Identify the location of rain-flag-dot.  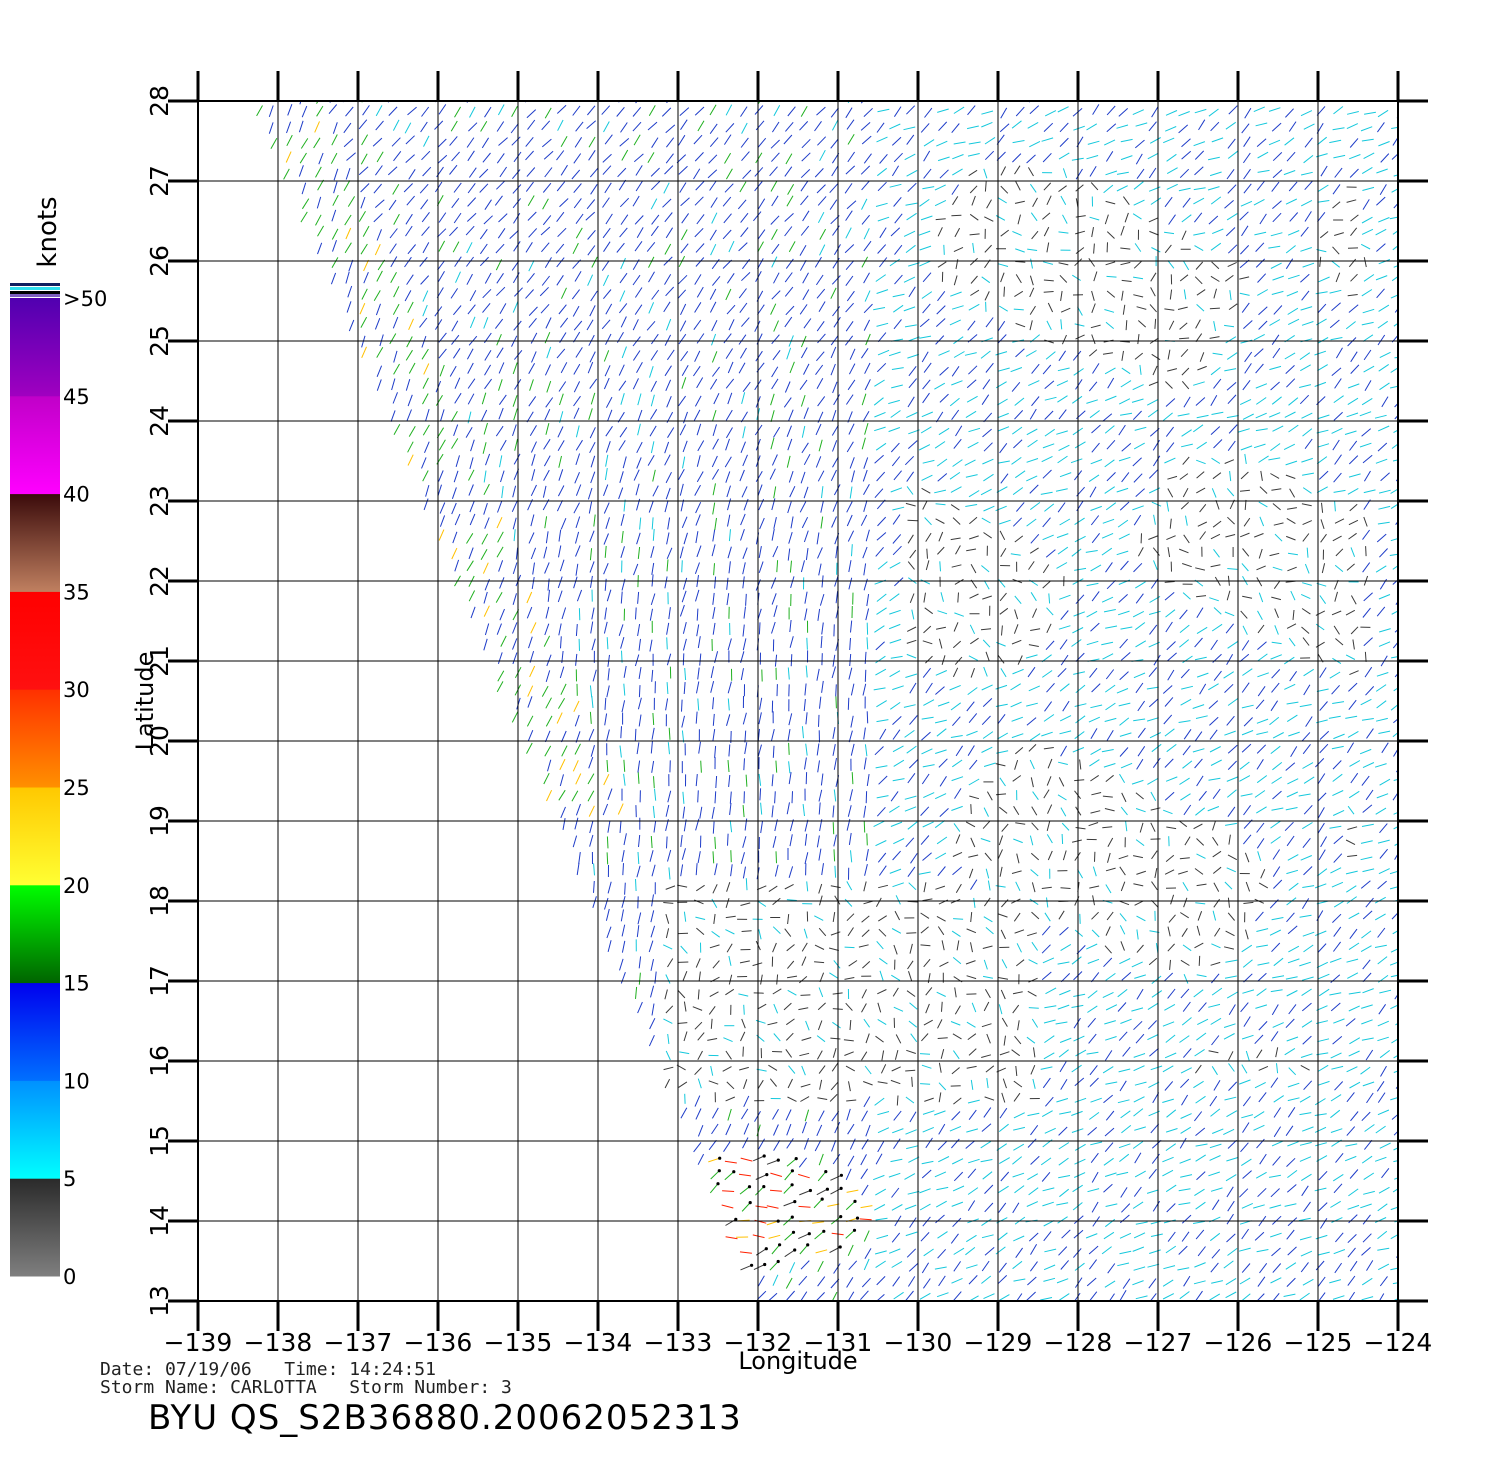
(826, 1172).